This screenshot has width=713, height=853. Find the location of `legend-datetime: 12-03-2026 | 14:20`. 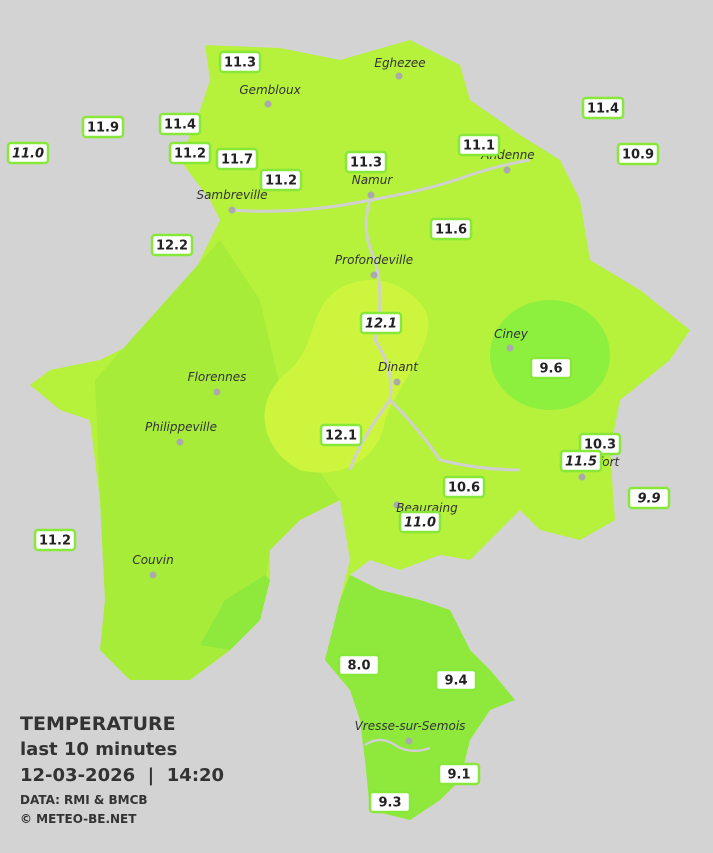

legend-datetime: 12-03-2026 | 14:20 is located at coordinates (122, 775).